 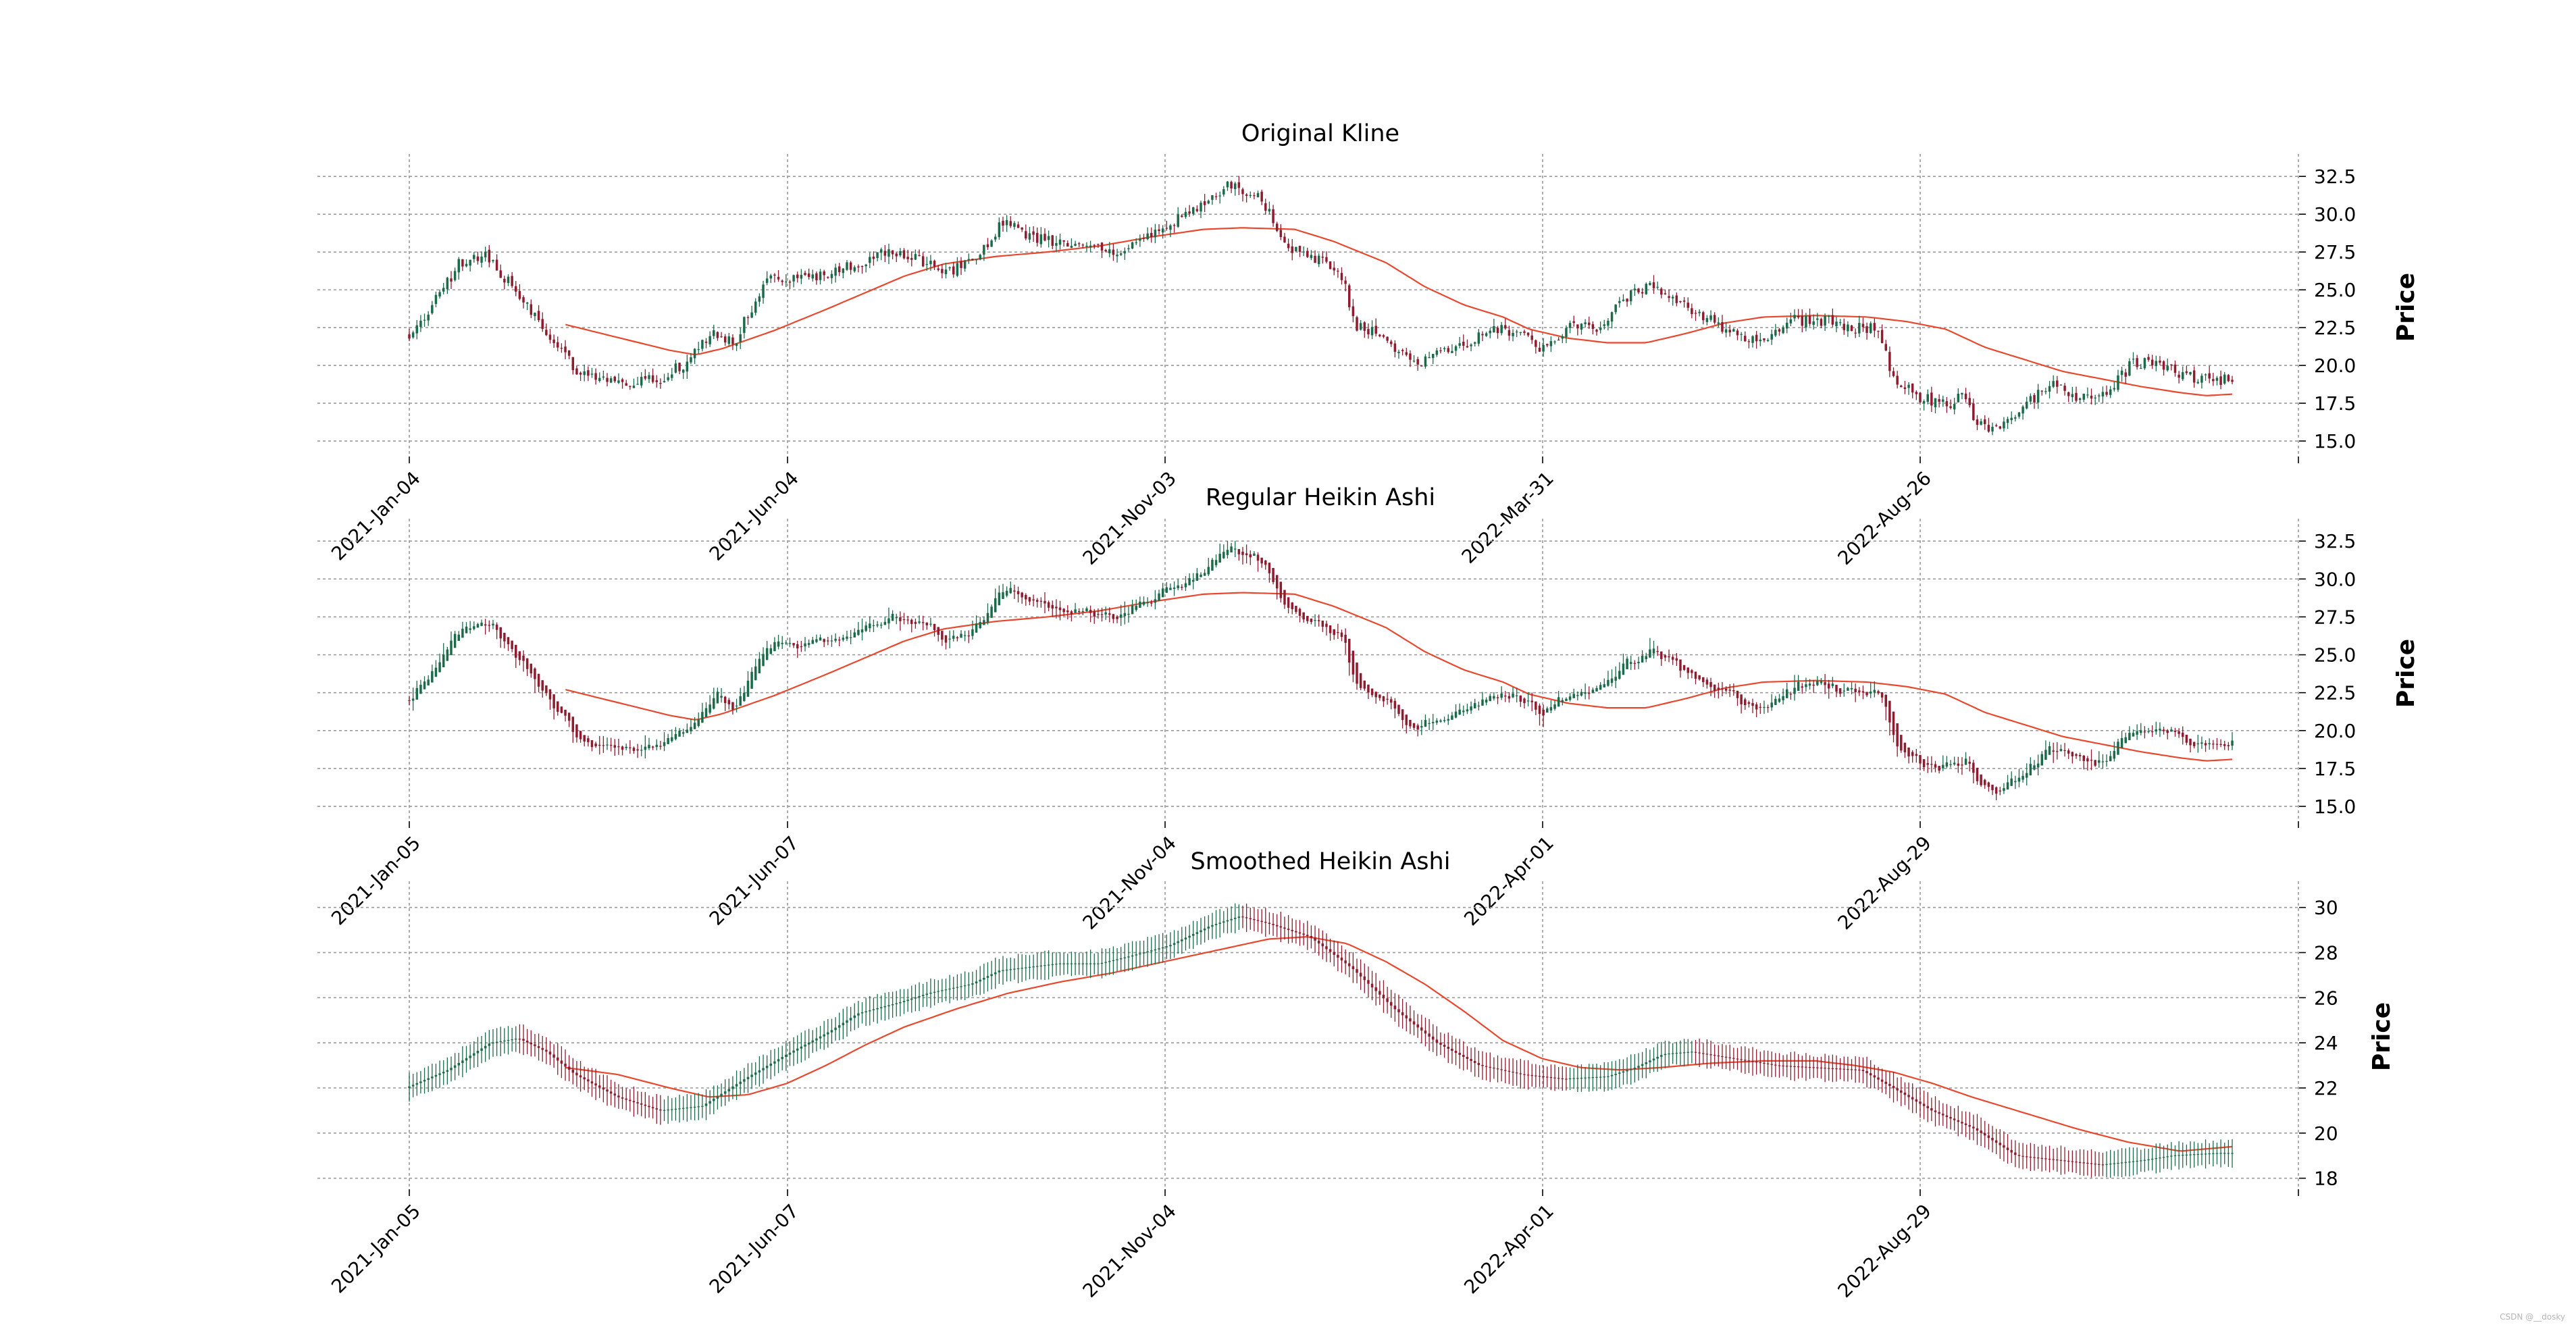 What do you see at coordinates (1130, 1251) in the screenshot?
I see `x-tick-label: 2021-Nov-04` at bounding box center [1130, 1251].